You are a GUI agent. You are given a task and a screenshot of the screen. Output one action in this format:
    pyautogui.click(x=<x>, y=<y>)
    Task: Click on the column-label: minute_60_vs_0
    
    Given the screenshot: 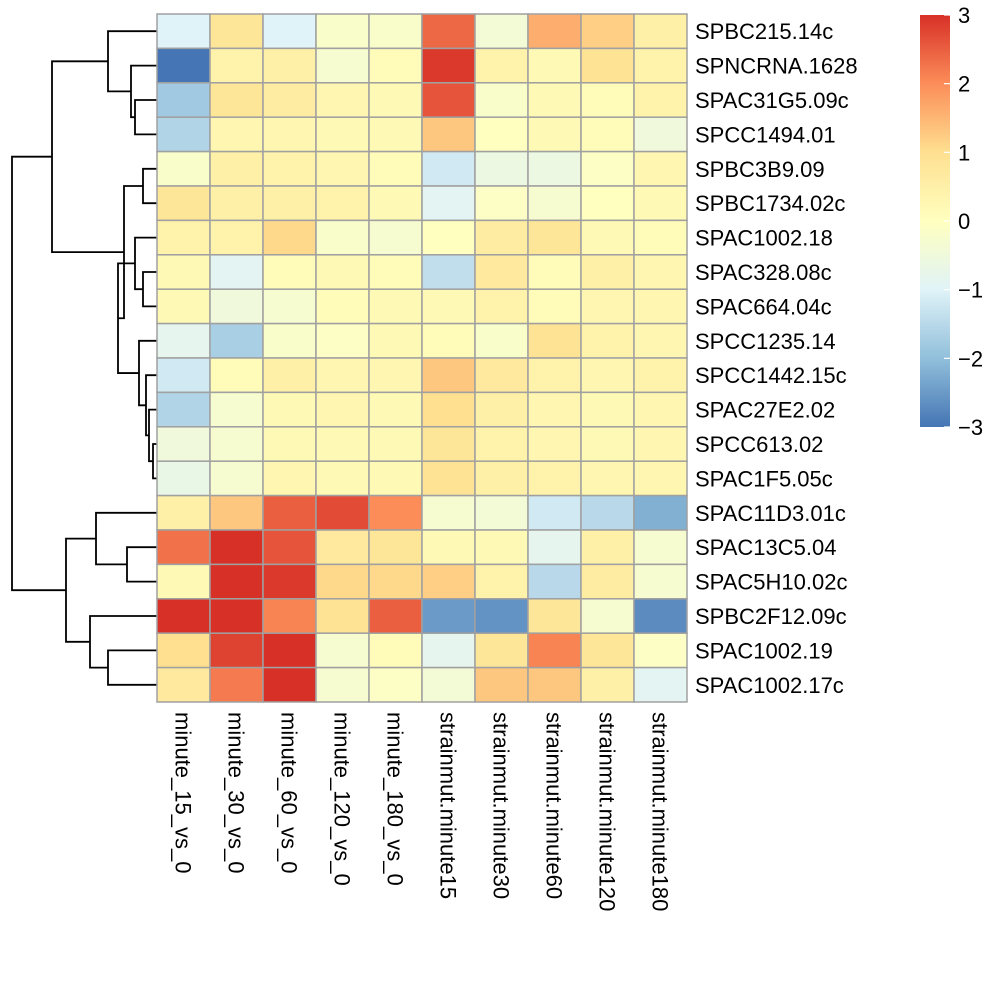 What is the action you would take?
    pyautogui.click(x=289, y=792)
    